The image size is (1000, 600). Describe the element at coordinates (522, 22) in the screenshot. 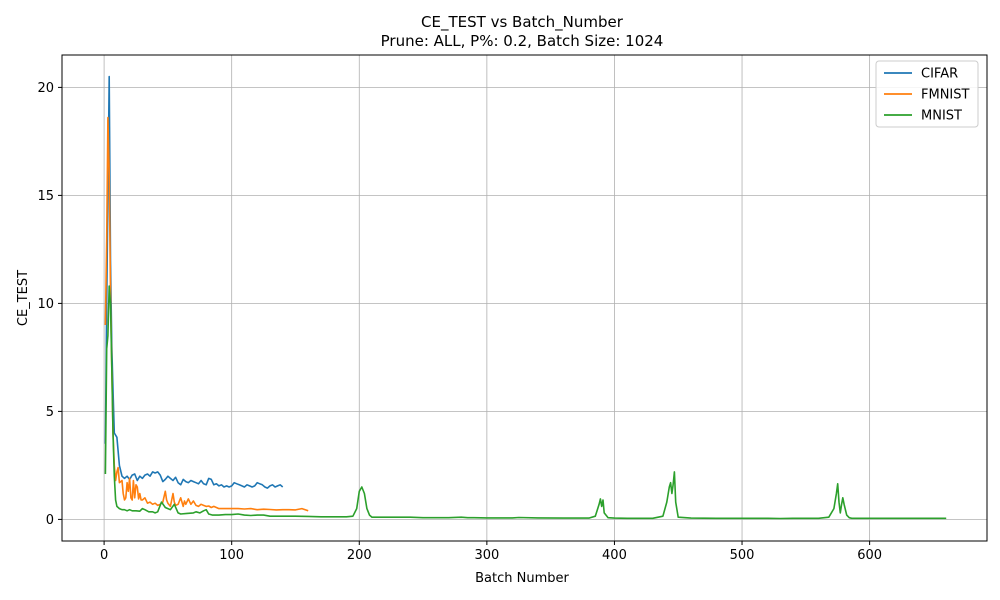

I see `chart-title: CE_TEST vs Batch_Number` at that location.